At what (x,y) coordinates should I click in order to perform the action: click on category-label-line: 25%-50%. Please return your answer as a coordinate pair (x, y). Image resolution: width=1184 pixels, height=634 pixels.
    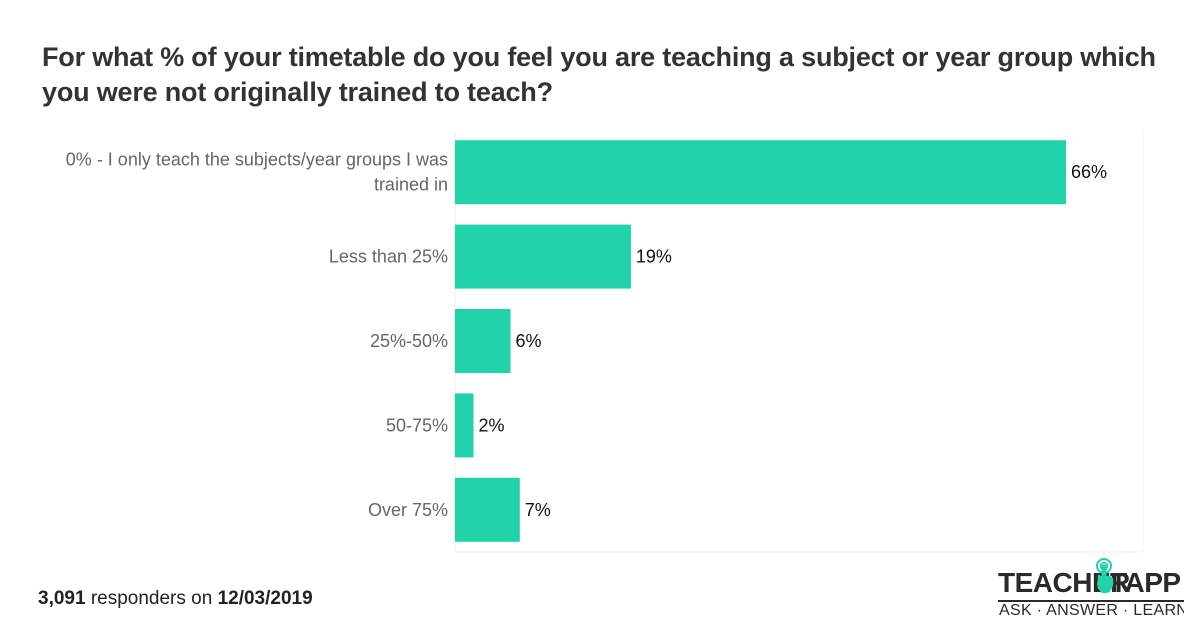
    Looking at the image, I should click on (409, 341).